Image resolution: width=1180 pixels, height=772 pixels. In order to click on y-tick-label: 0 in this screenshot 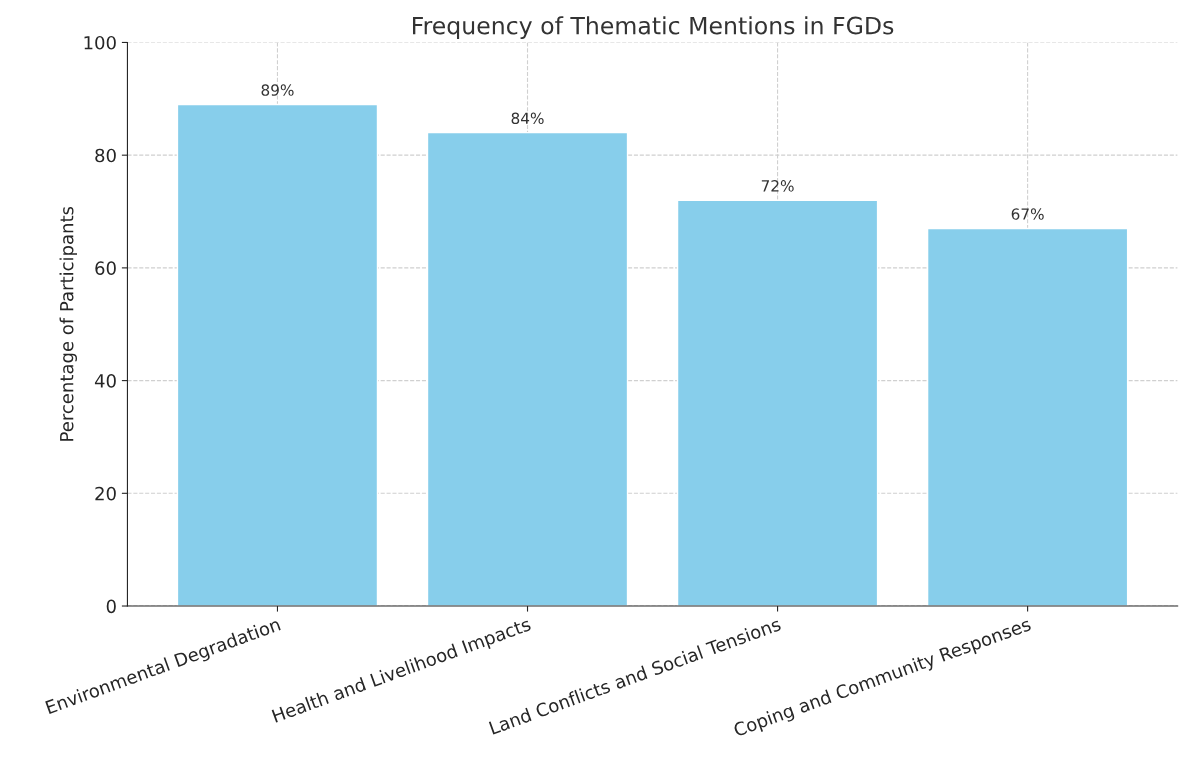, I will do `click(111, 606)`.